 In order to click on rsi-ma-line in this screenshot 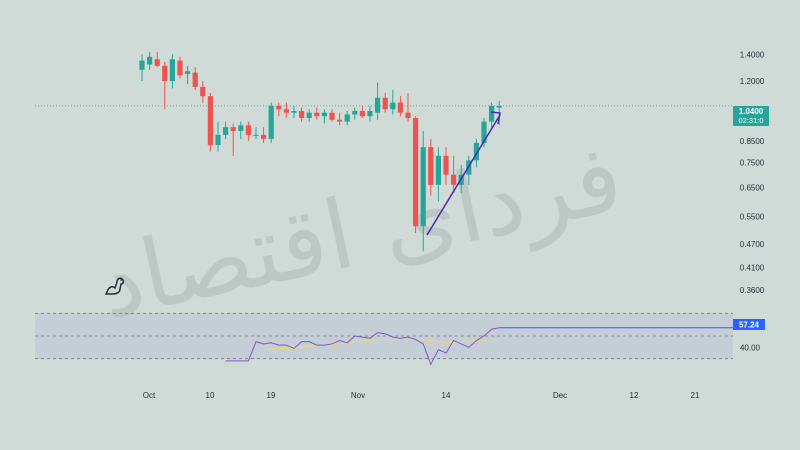, I will do `click(381, 344)`.